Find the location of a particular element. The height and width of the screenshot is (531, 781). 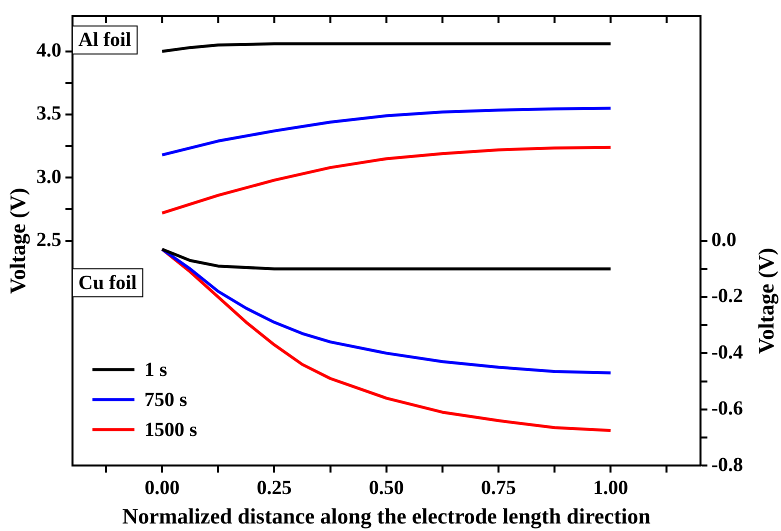

y-tick-label: 2.5 is located at coordinates (49, 239).